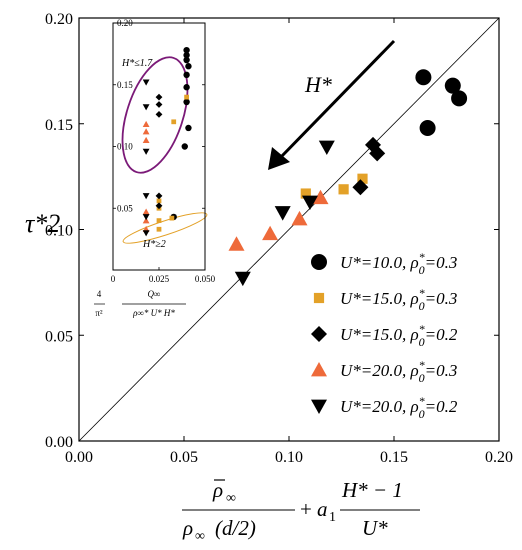 The height and width of the screenshot is (550, 522). Describe the element at coordinates (322, 509) in the screenshot. I see `svg-text: a` at that location.